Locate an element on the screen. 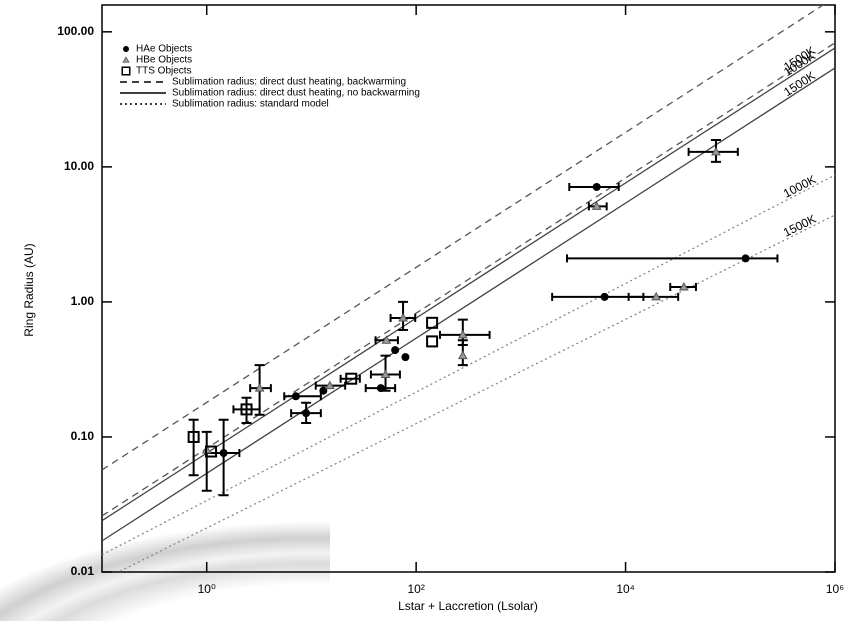  legend-label: HAe Objects is located at coordinates (164, 49).